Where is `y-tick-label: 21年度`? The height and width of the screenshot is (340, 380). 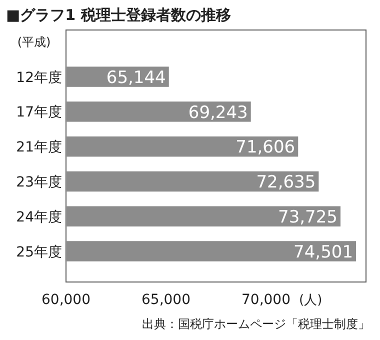 y-tick-label: 21年度 is located at coordinates (39, 148).